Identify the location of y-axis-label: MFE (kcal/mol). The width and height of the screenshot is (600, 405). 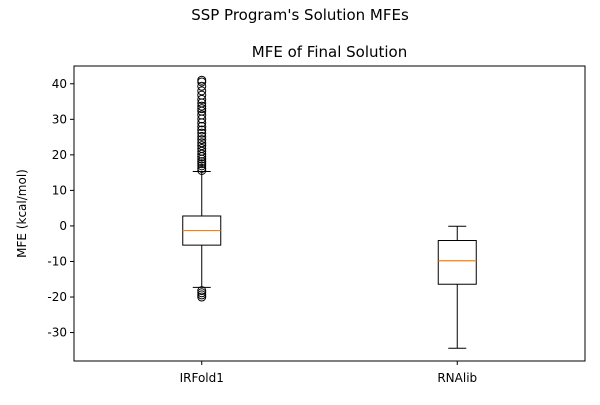
(22, 213).